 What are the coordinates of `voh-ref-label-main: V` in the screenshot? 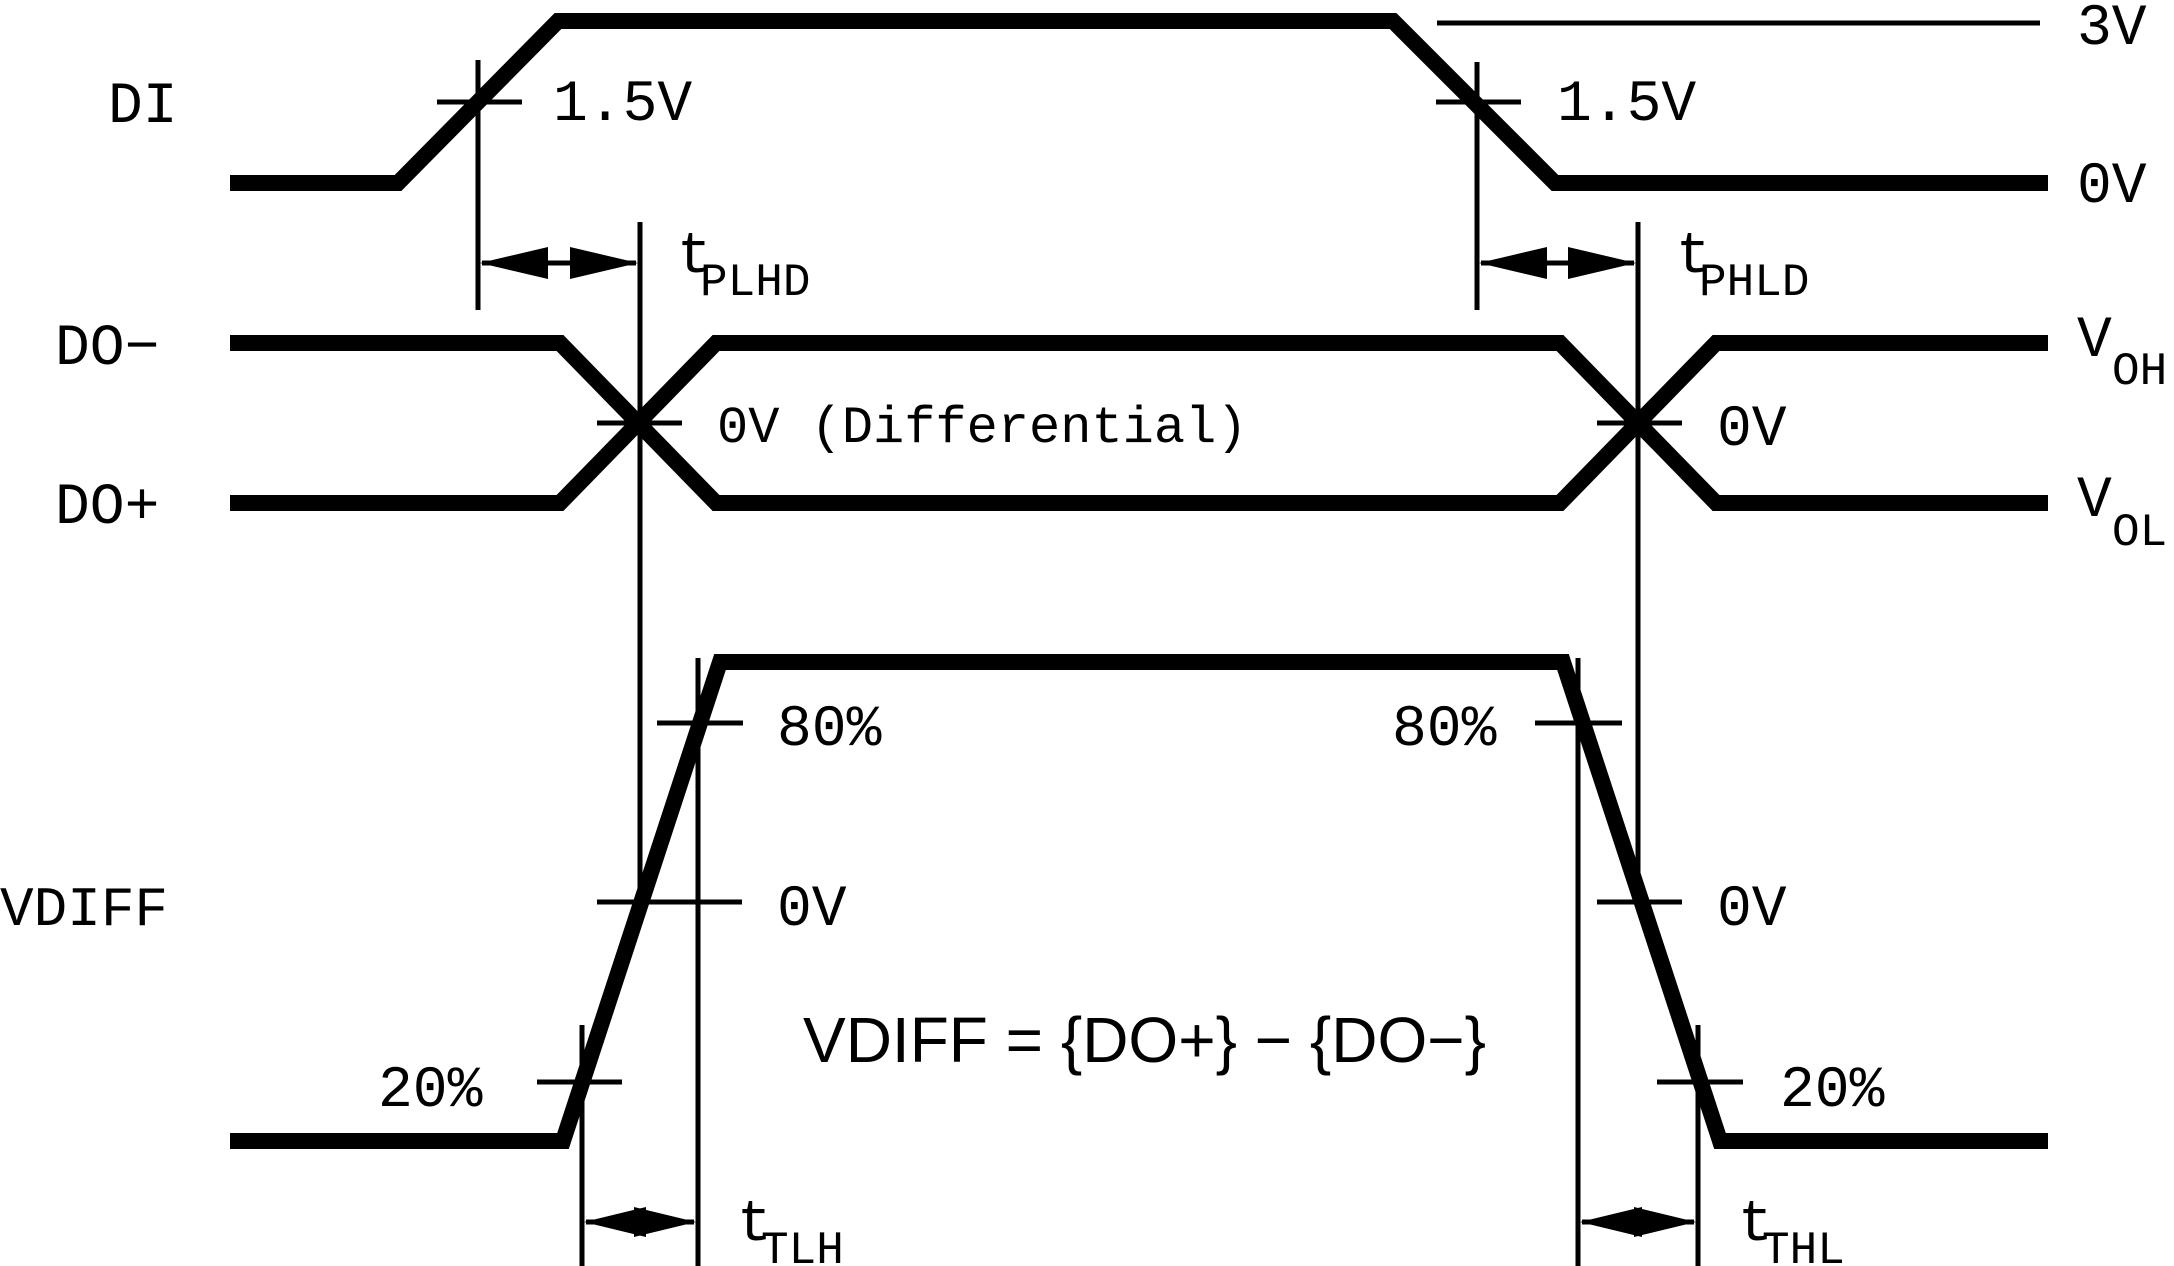 It's located at (2094, 341).